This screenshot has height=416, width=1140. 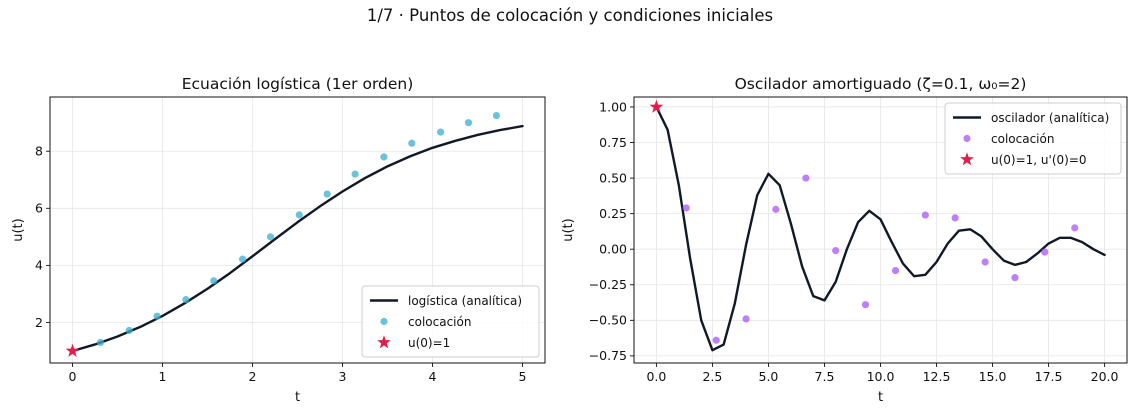 What do you see at coordinates (613, 177) in the screenshot?
I see `y-tick-label: 0.50` at bounding box center [613, 177].